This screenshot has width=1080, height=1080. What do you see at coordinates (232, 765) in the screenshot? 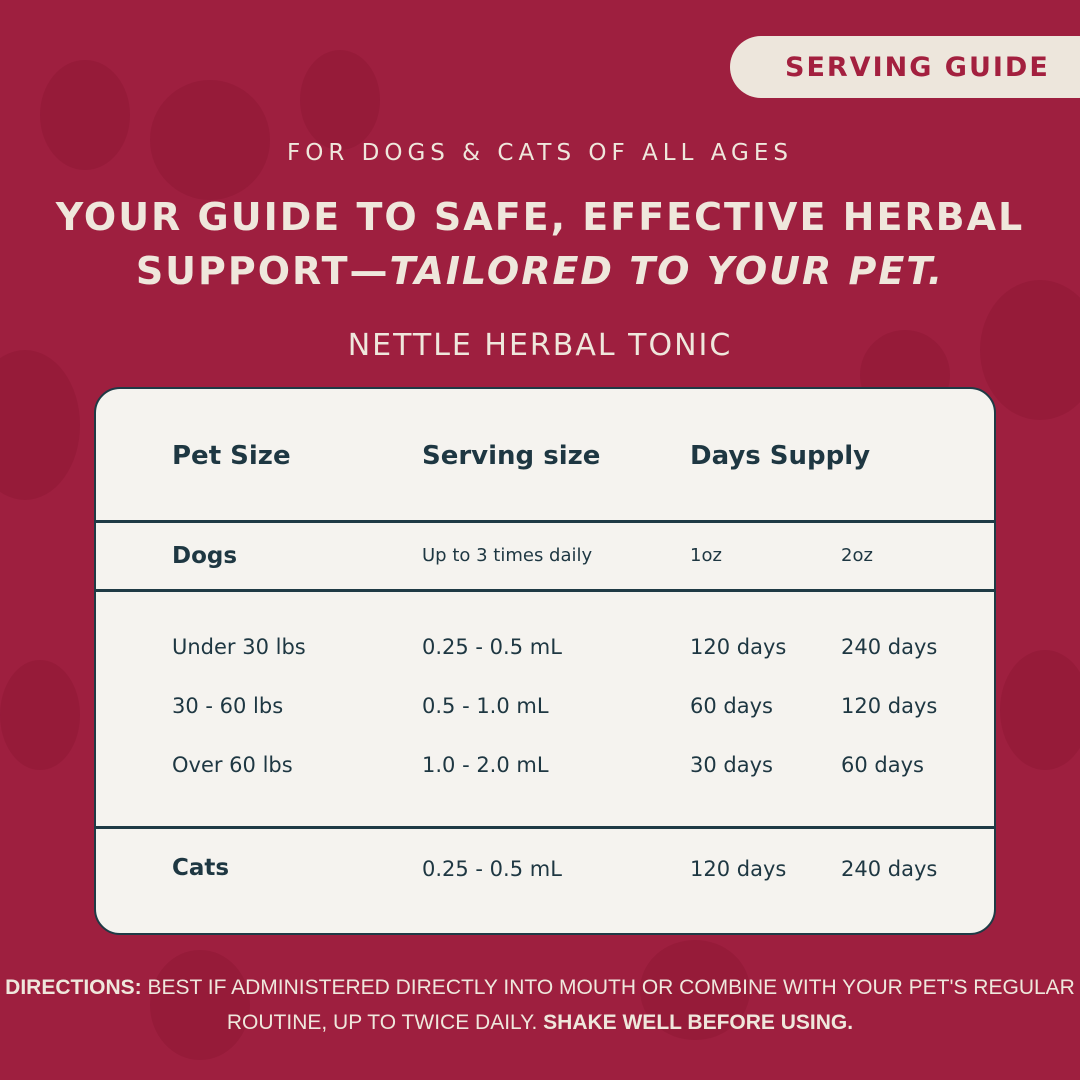
I see `pet-size: Over 60 lbs` at bounding box center [232, 765].